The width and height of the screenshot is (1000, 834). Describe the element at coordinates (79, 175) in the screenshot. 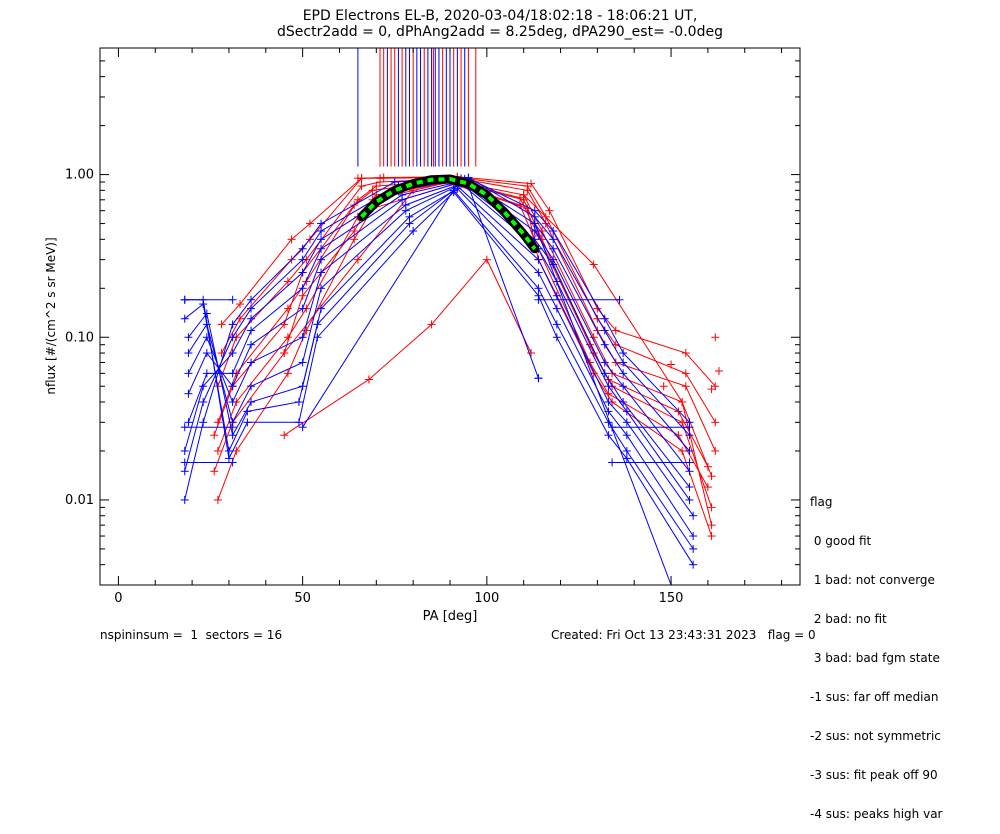

I see `y-tick-label: 1.00` at that location.